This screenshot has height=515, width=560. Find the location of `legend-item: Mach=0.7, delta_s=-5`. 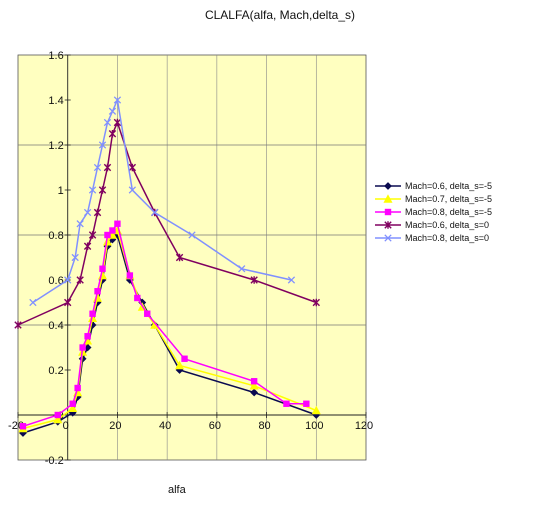

legend-item: Mach=0.7, delta_s=-5 is located at coordinates (433, 199).